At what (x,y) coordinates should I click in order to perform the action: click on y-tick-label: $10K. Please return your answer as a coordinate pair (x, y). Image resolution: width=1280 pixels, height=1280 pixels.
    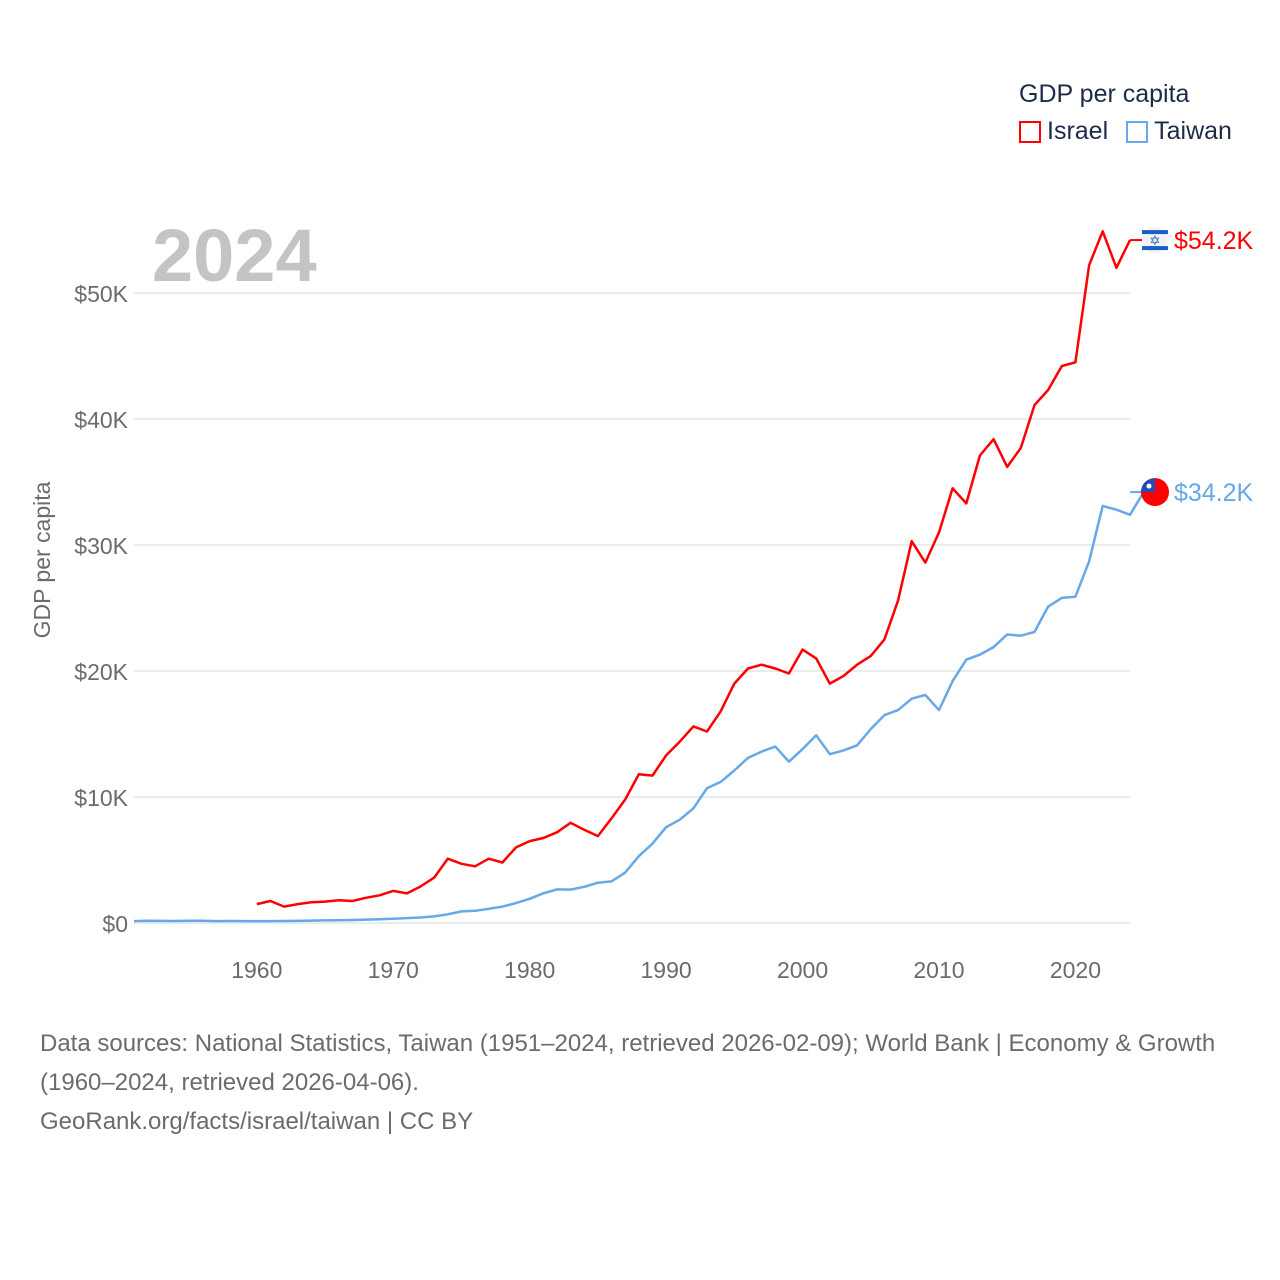
    Looking at the image, I should click on (101, 798).